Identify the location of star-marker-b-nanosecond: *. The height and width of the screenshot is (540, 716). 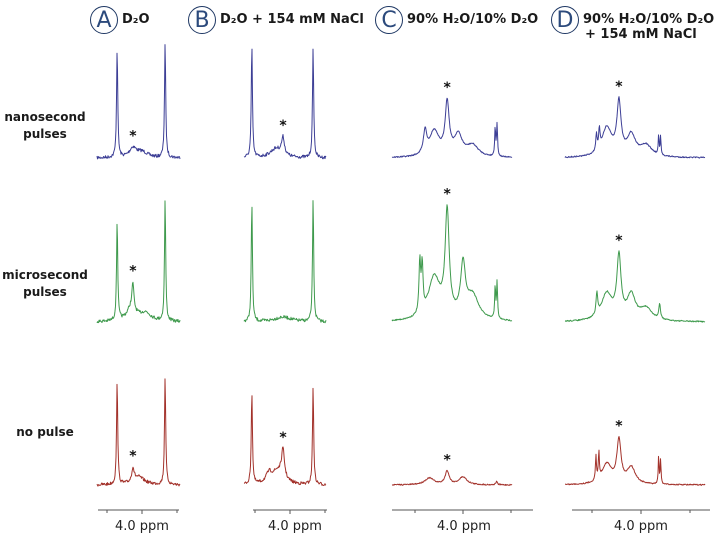
(283, 126).